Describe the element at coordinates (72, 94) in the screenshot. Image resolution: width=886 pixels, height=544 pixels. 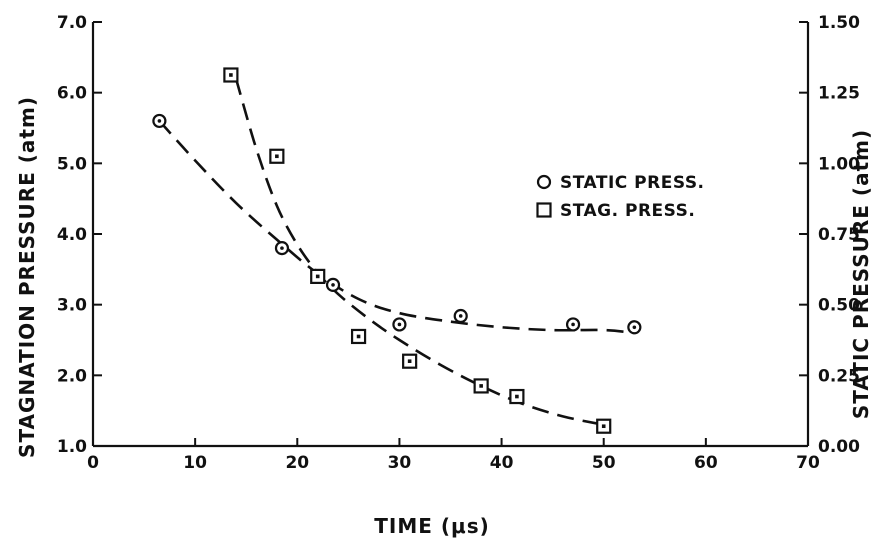
I see `y-left-tick-label: 6.0` at that location.